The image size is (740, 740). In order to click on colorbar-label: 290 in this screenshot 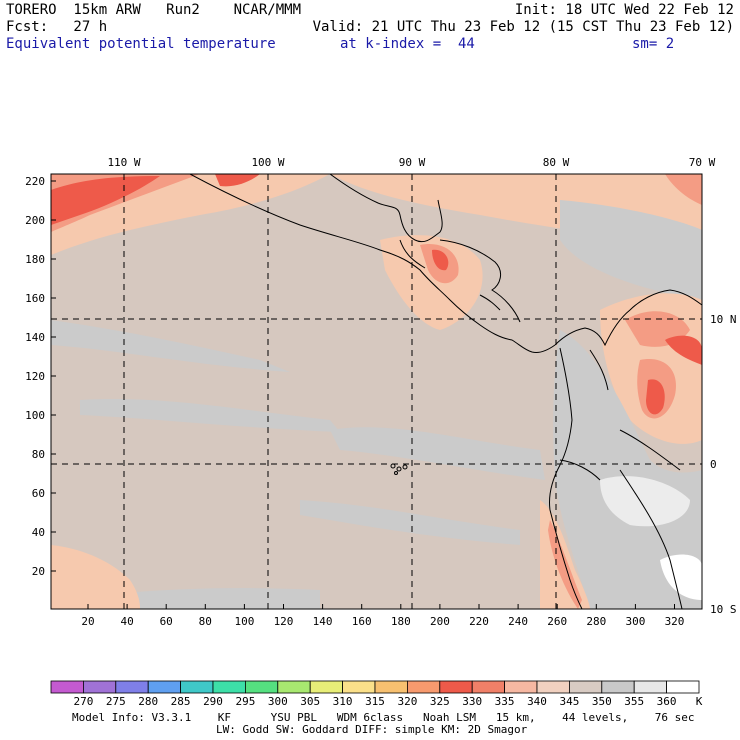, I will do `click(213, 701)`.